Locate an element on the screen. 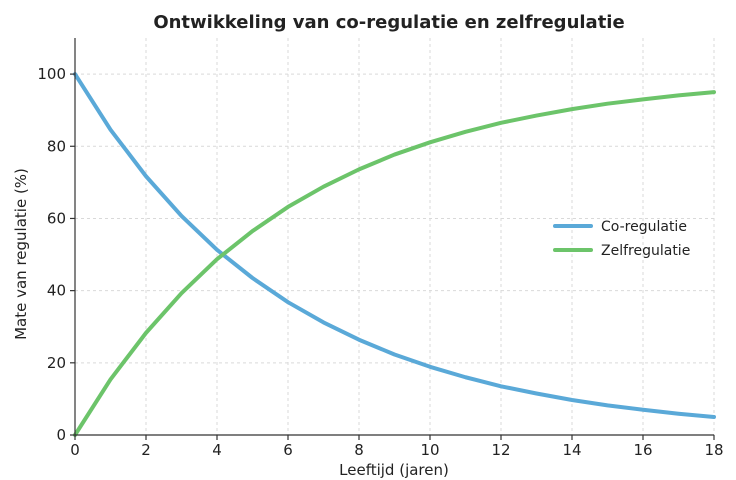 The height and width of the screenshot is (480, 736). x-tick-label: 18 is located at coordinates (713, 450).